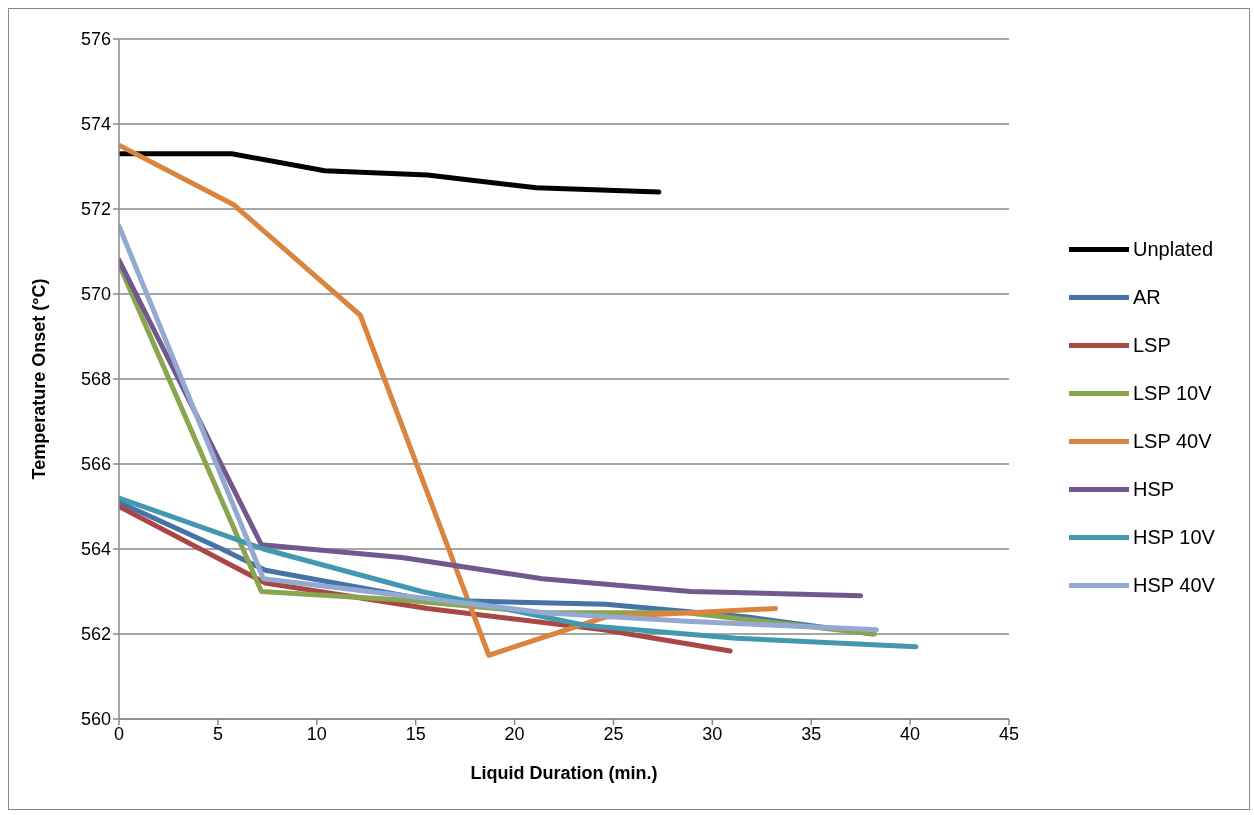 This screenshot has height=815, width=1254. What do you see at coordinates (1174, 585) in the screenshot?
I see `legend-label: HSP 40V` at bounding box center [1174, 585].